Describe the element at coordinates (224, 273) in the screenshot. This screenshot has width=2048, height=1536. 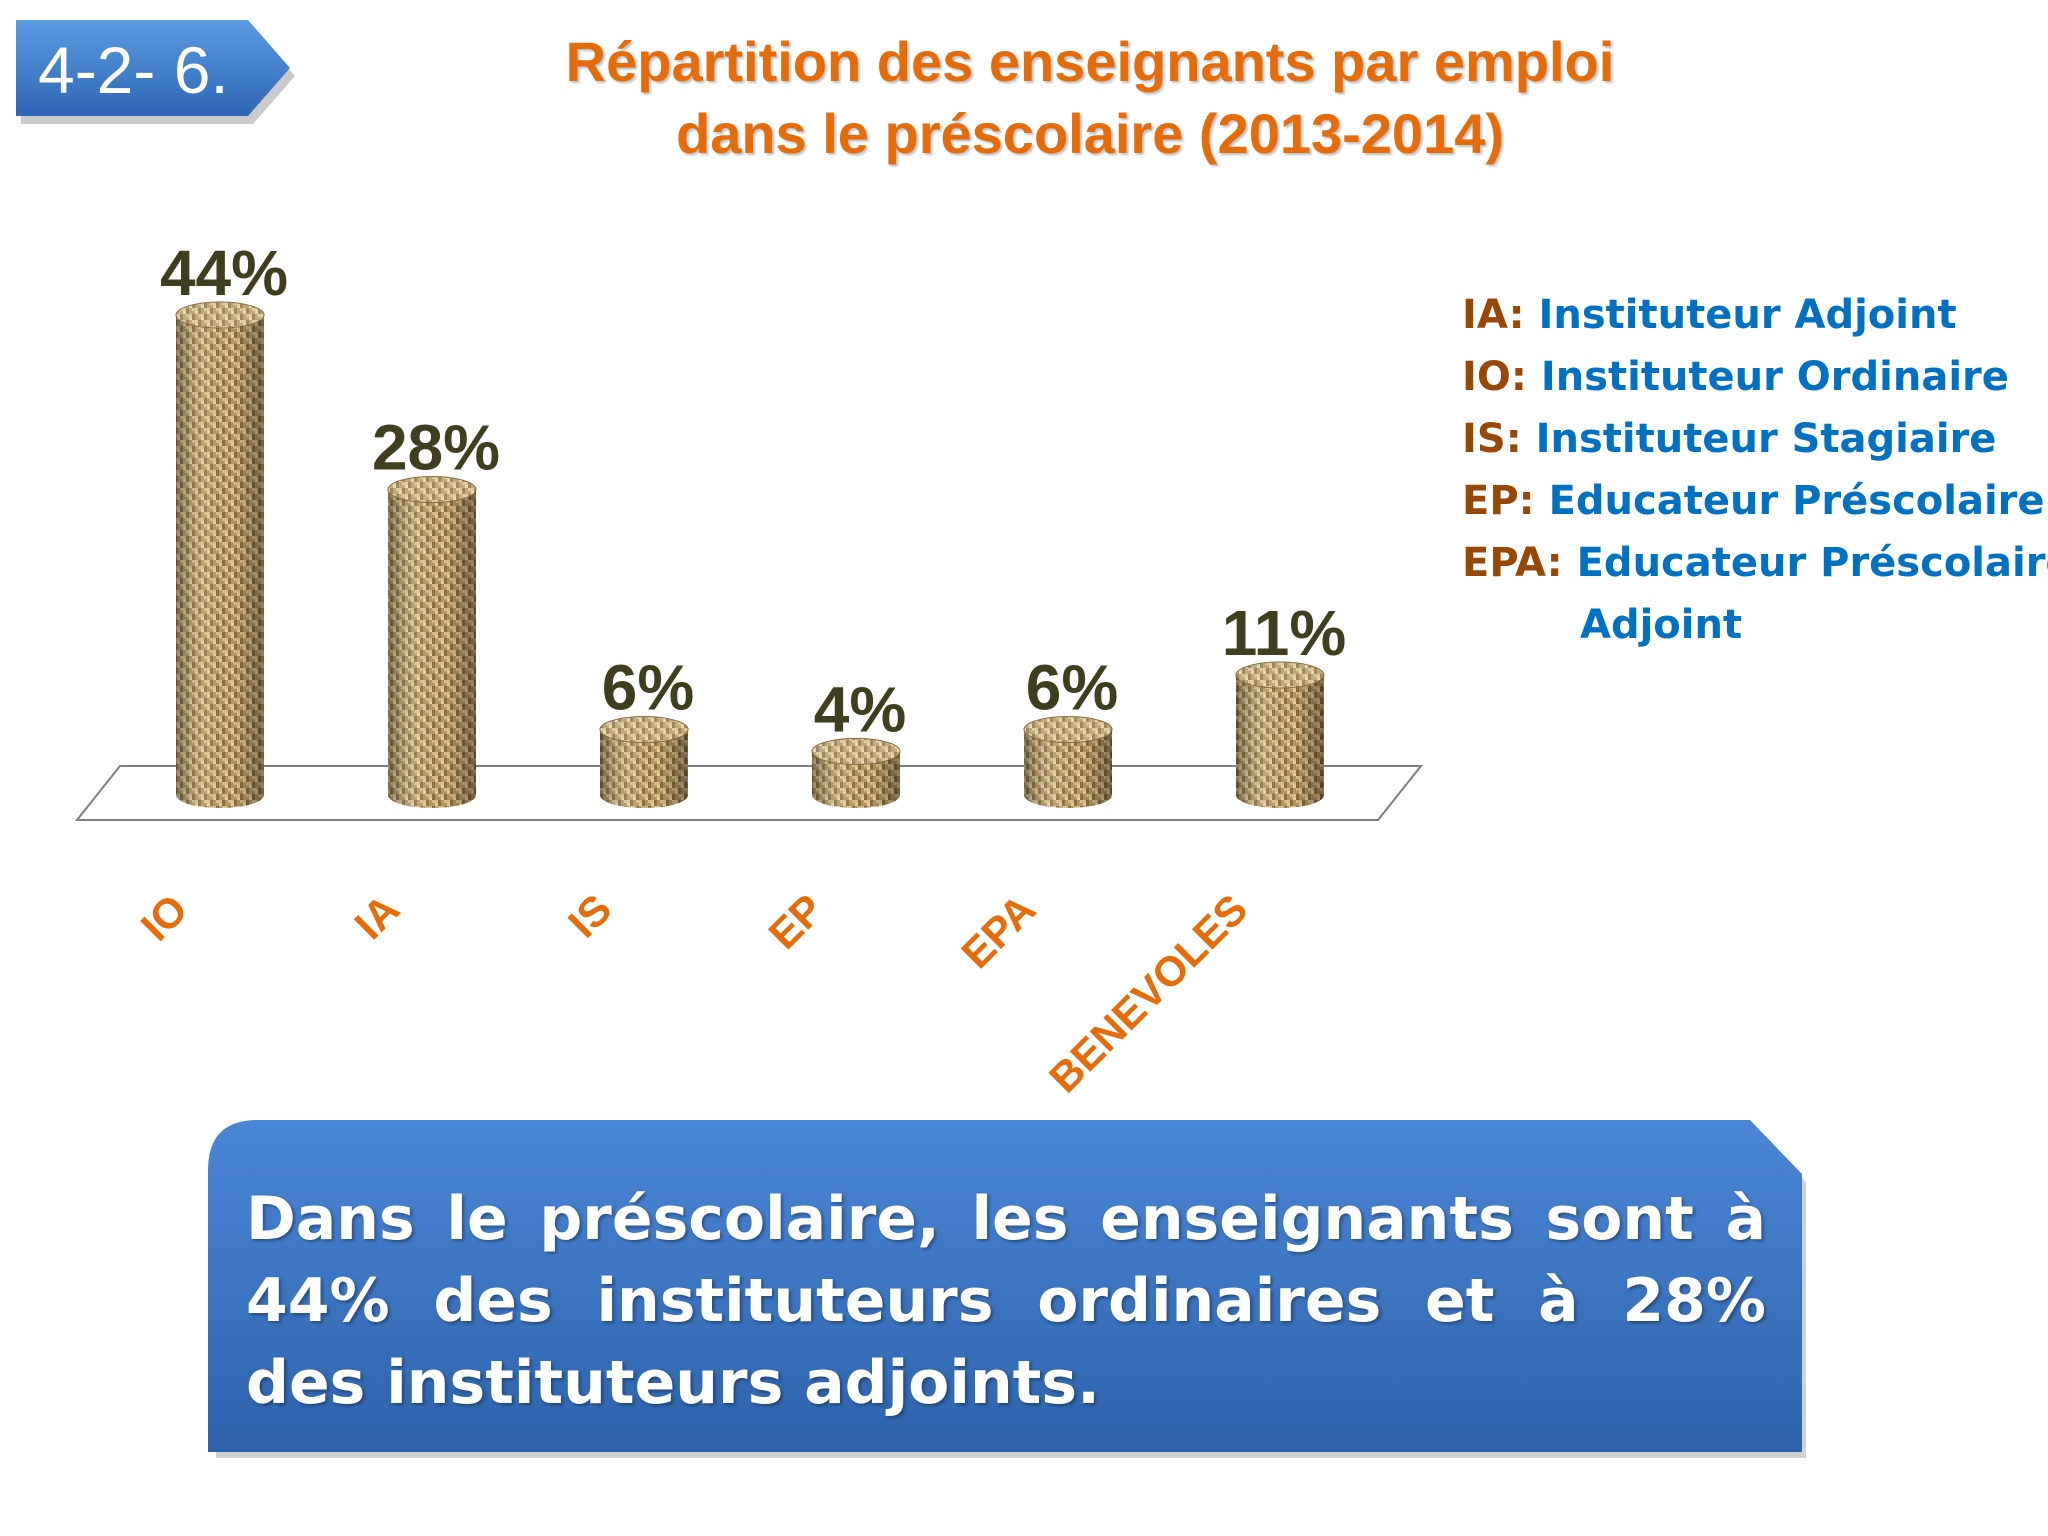
I see `value-label-io: 44%` at that location.